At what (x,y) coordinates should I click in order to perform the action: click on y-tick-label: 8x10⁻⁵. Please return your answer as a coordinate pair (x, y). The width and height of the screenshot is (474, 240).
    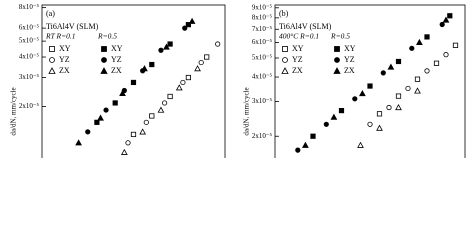
    Looking at the image, I should click on (262, 17).